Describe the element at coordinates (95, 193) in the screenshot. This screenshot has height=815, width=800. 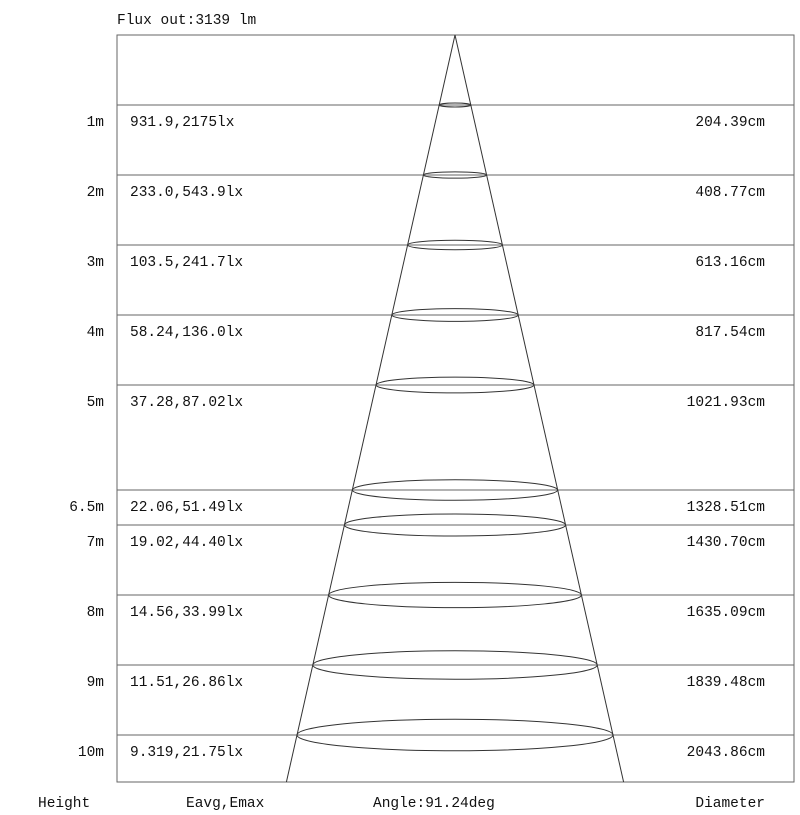
I see `height-label: 2m` at that location.